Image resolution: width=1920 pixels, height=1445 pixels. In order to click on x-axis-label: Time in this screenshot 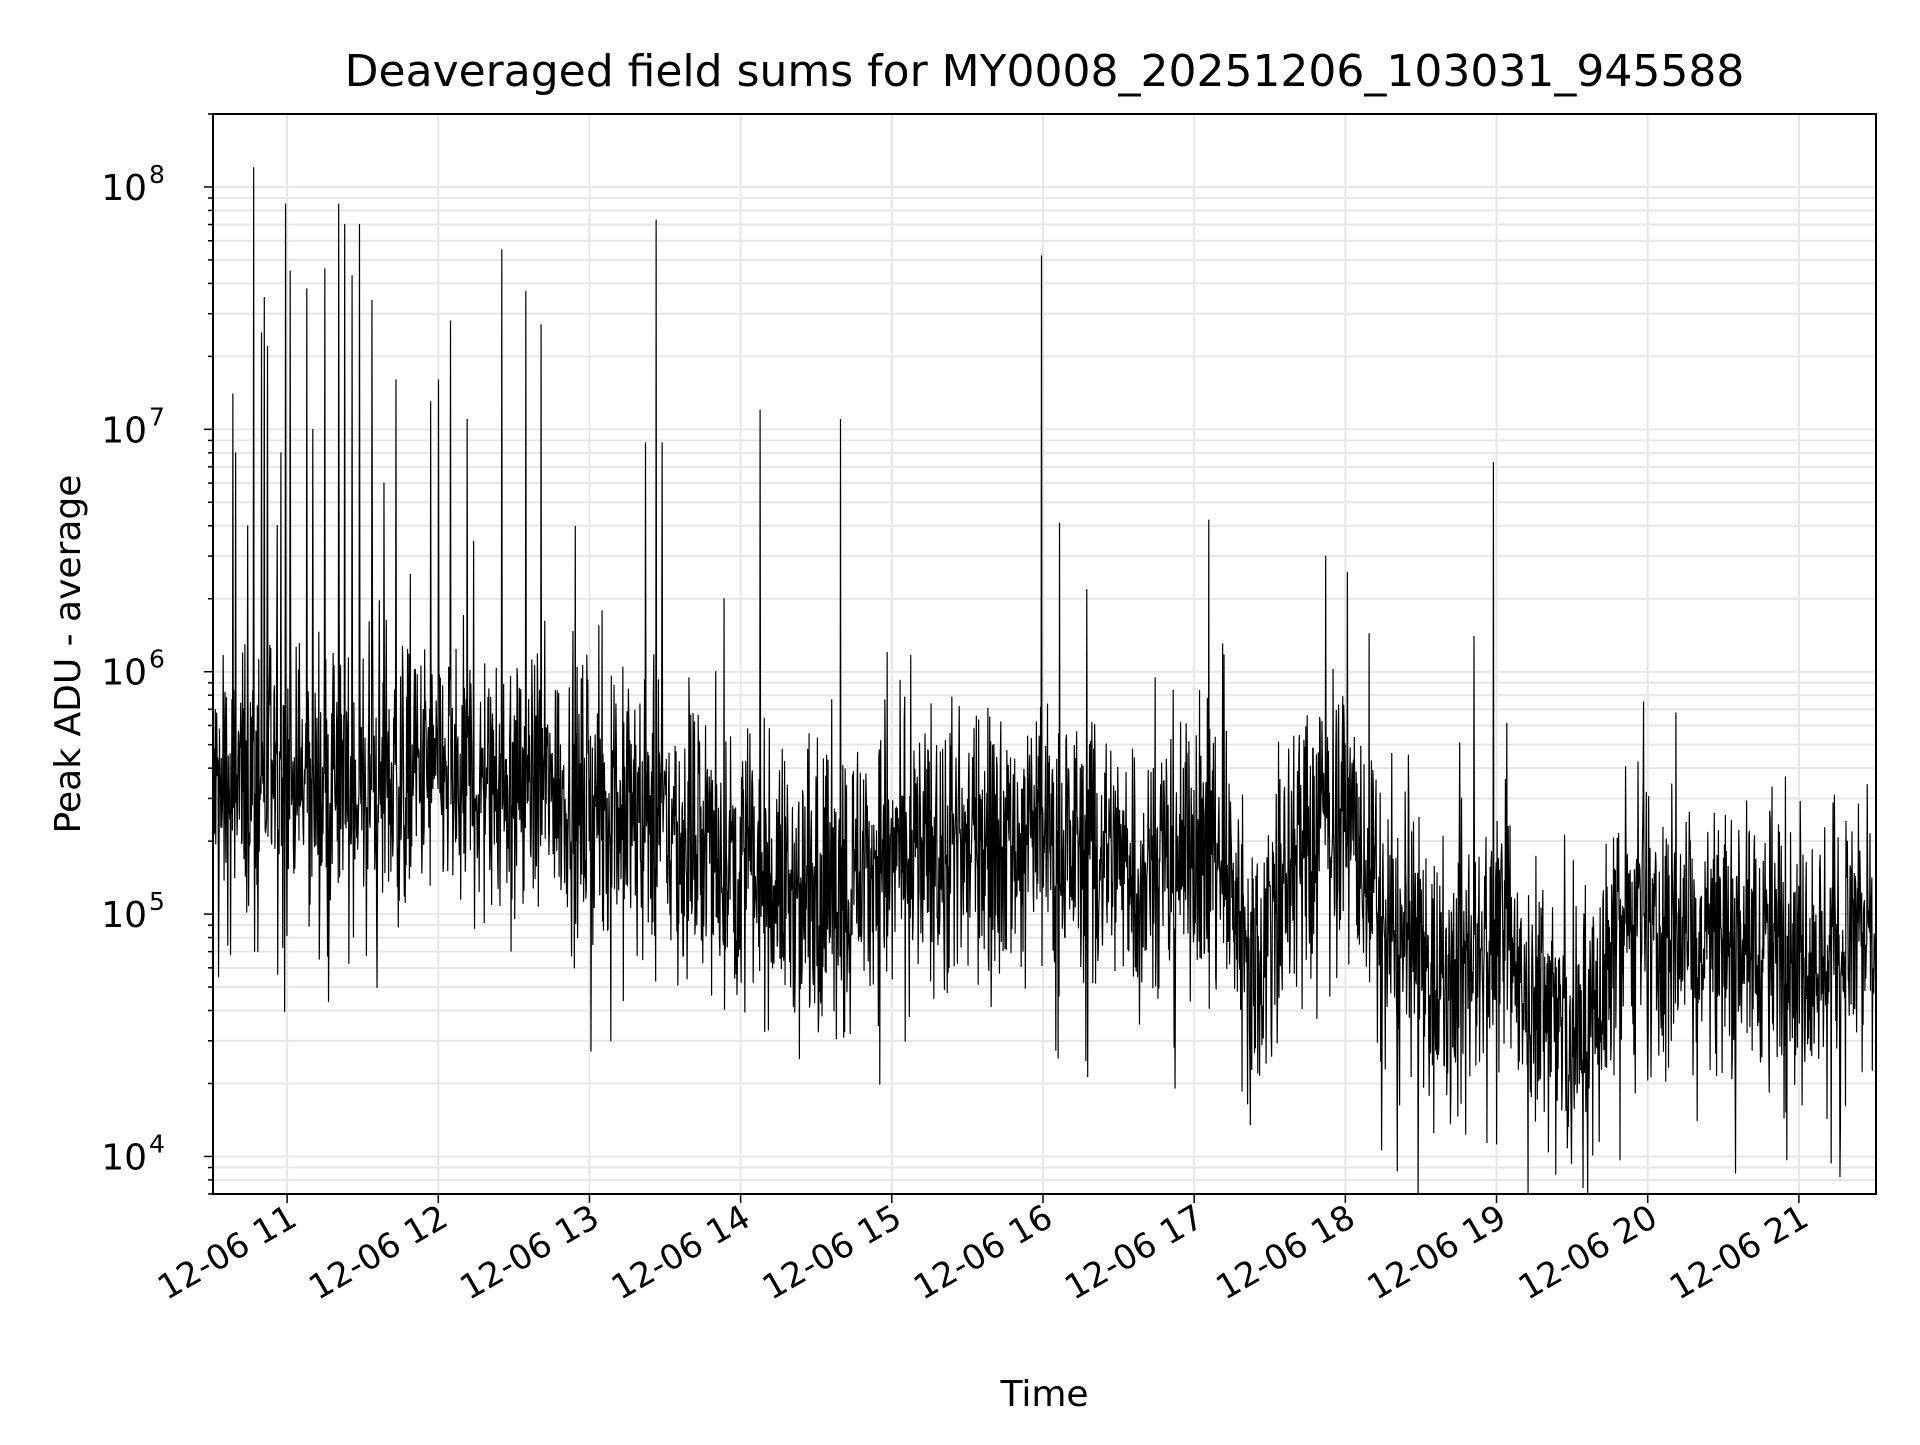, I will do `click(1043, 1394)`.